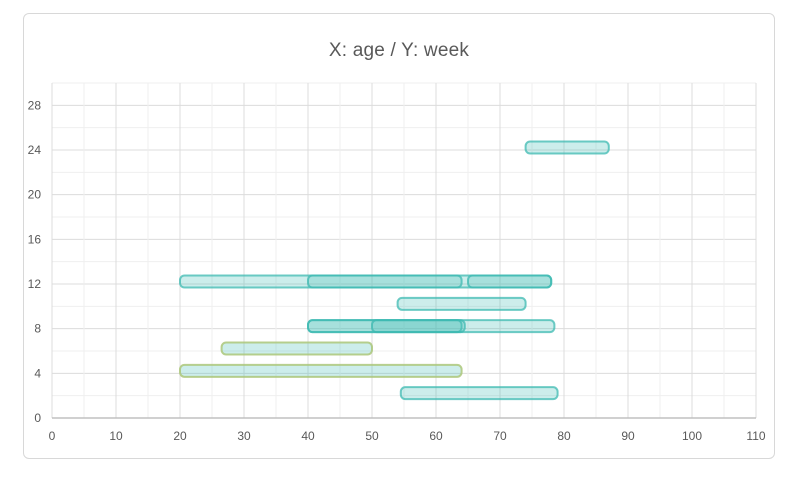 This screenshot has width=800, height=478. What do you see at coordinates (755, 436) in the screenshot?
I see `x-tick-label: 110` at bounding box center [755, 436].